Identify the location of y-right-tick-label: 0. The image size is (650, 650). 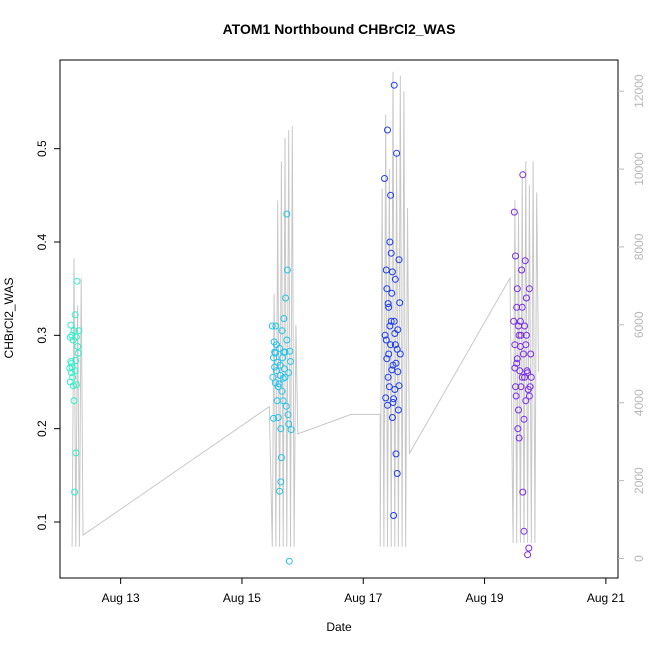
(639, 558).